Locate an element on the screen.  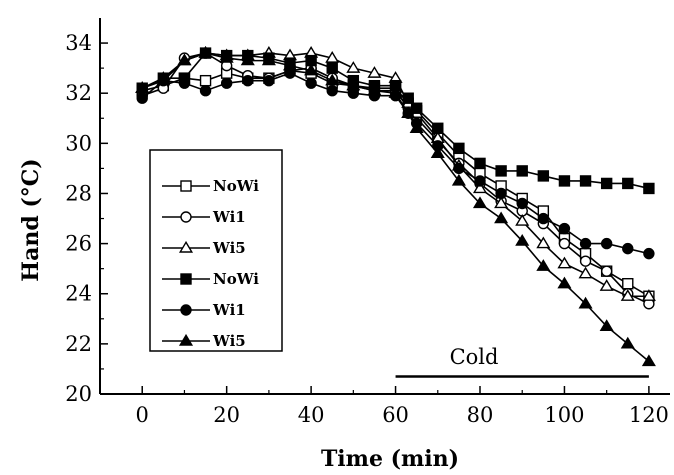
x-tick-label: 100 is located at coordinates (564, 415).